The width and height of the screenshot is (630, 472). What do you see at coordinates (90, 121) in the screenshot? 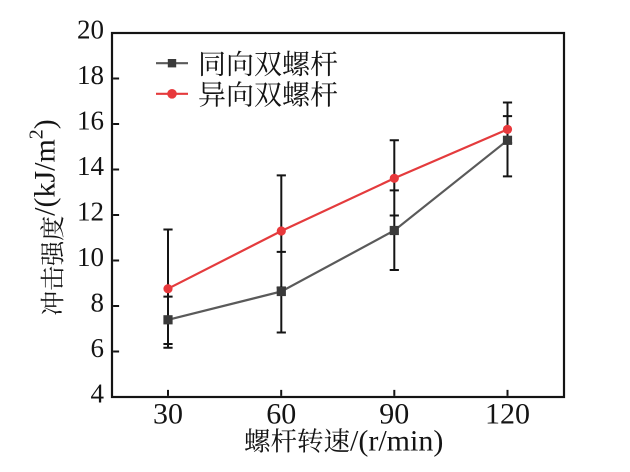
I see `svg-text: 16` at bounding box center [90, 121].